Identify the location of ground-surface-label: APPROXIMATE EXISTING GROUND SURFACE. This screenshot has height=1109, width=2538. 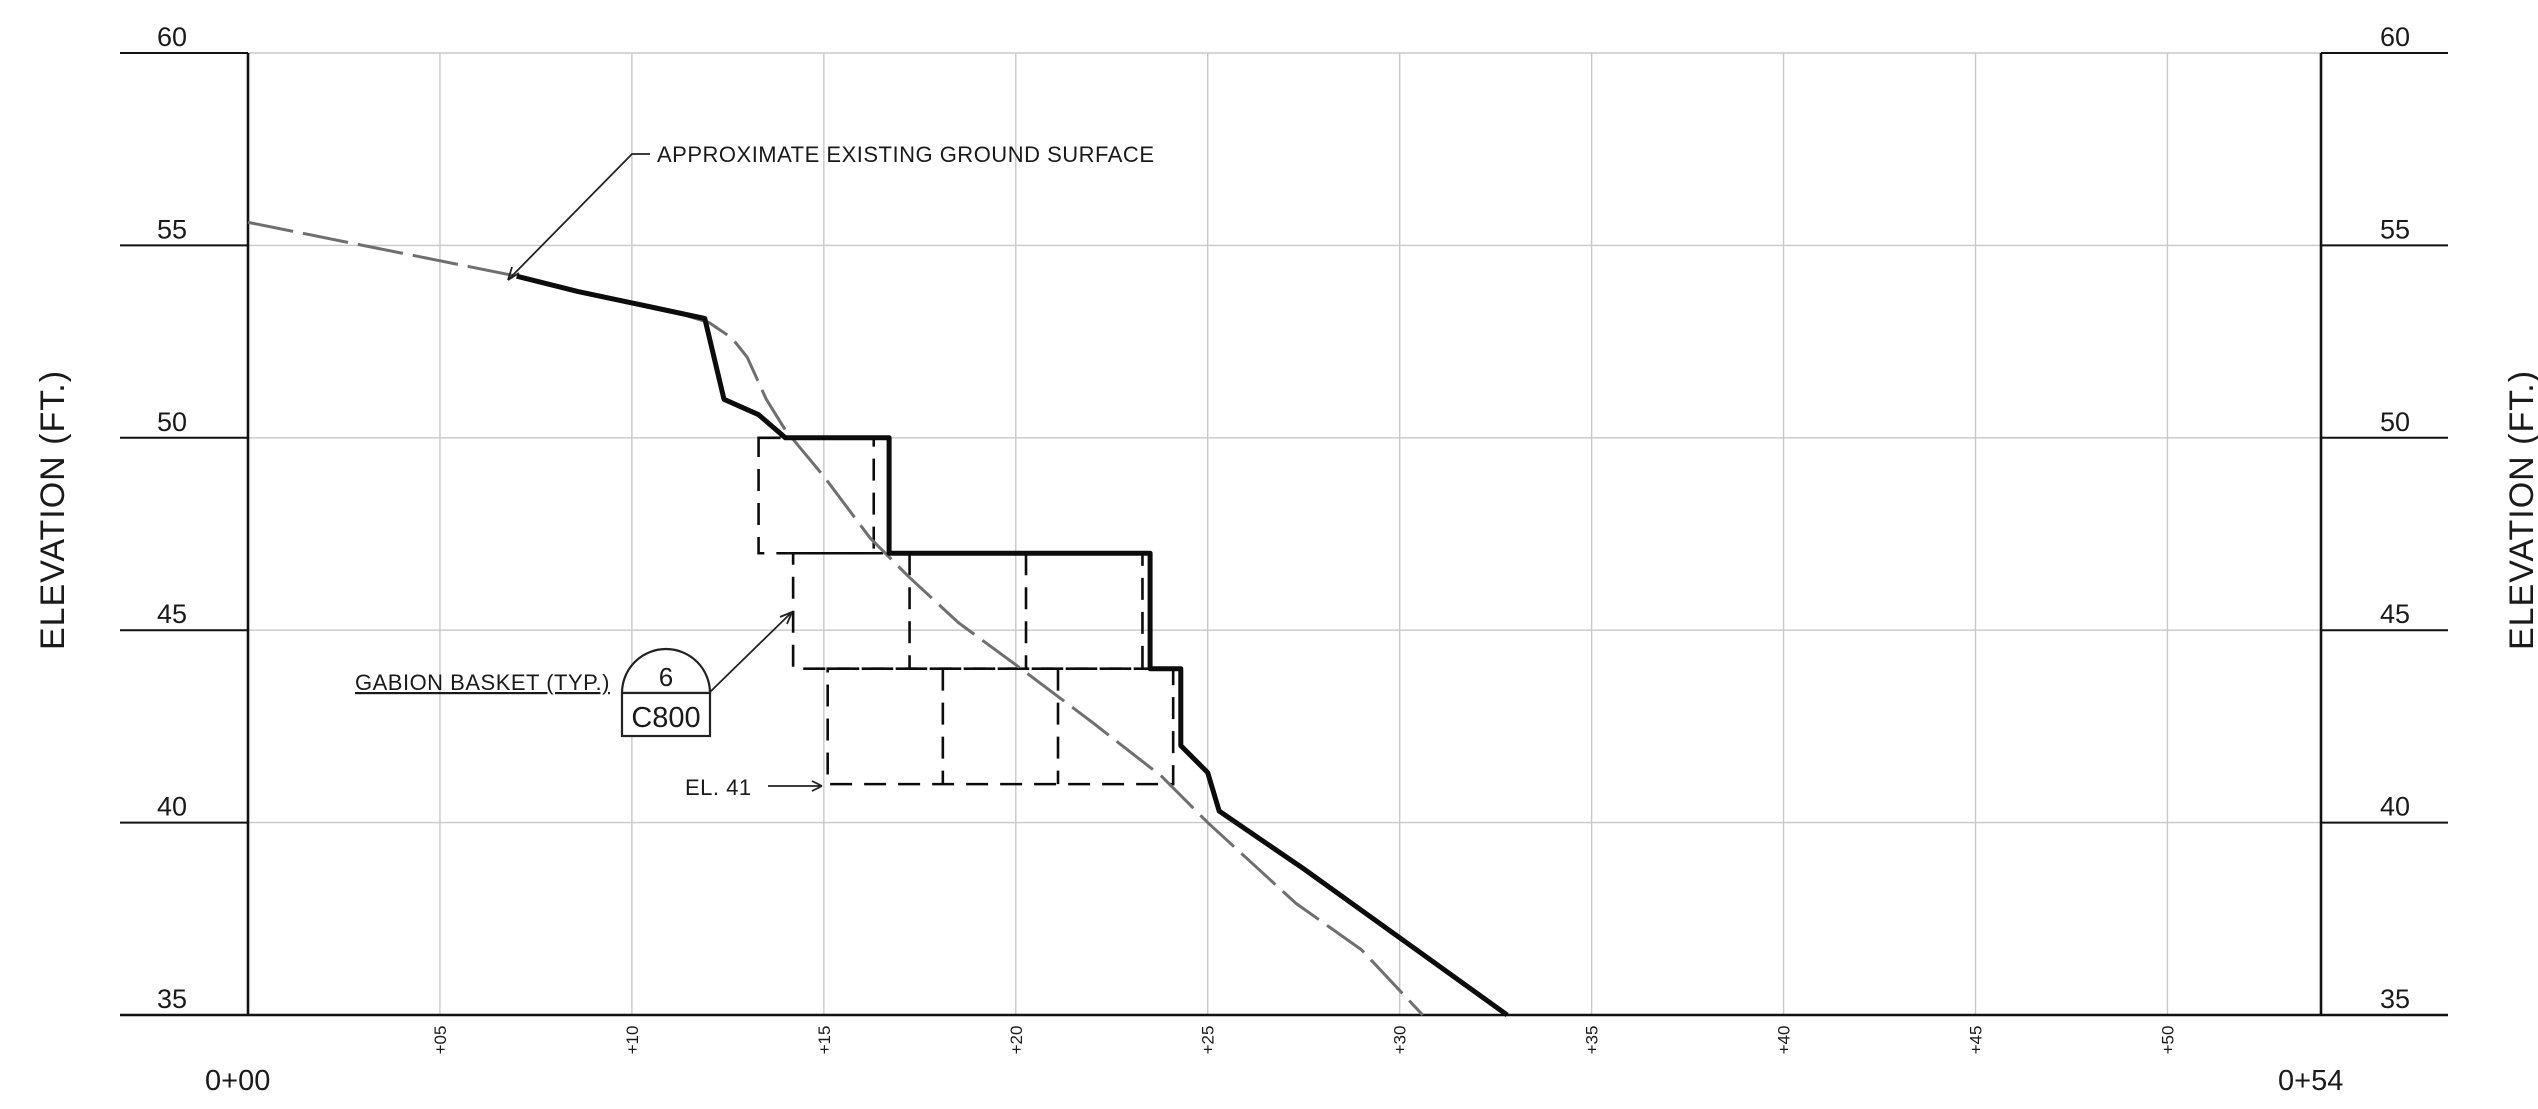
(906, 154).